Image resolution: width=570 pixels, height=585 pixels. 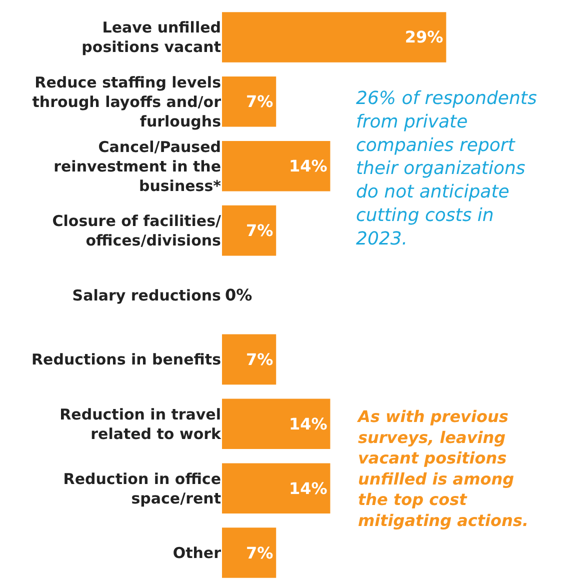 What do you see at coordinates (138, 166) in the screenshot?
I see `y-tick-label: Cancel/Paused reinvestment in the business*` at bounding box center [138, 166].